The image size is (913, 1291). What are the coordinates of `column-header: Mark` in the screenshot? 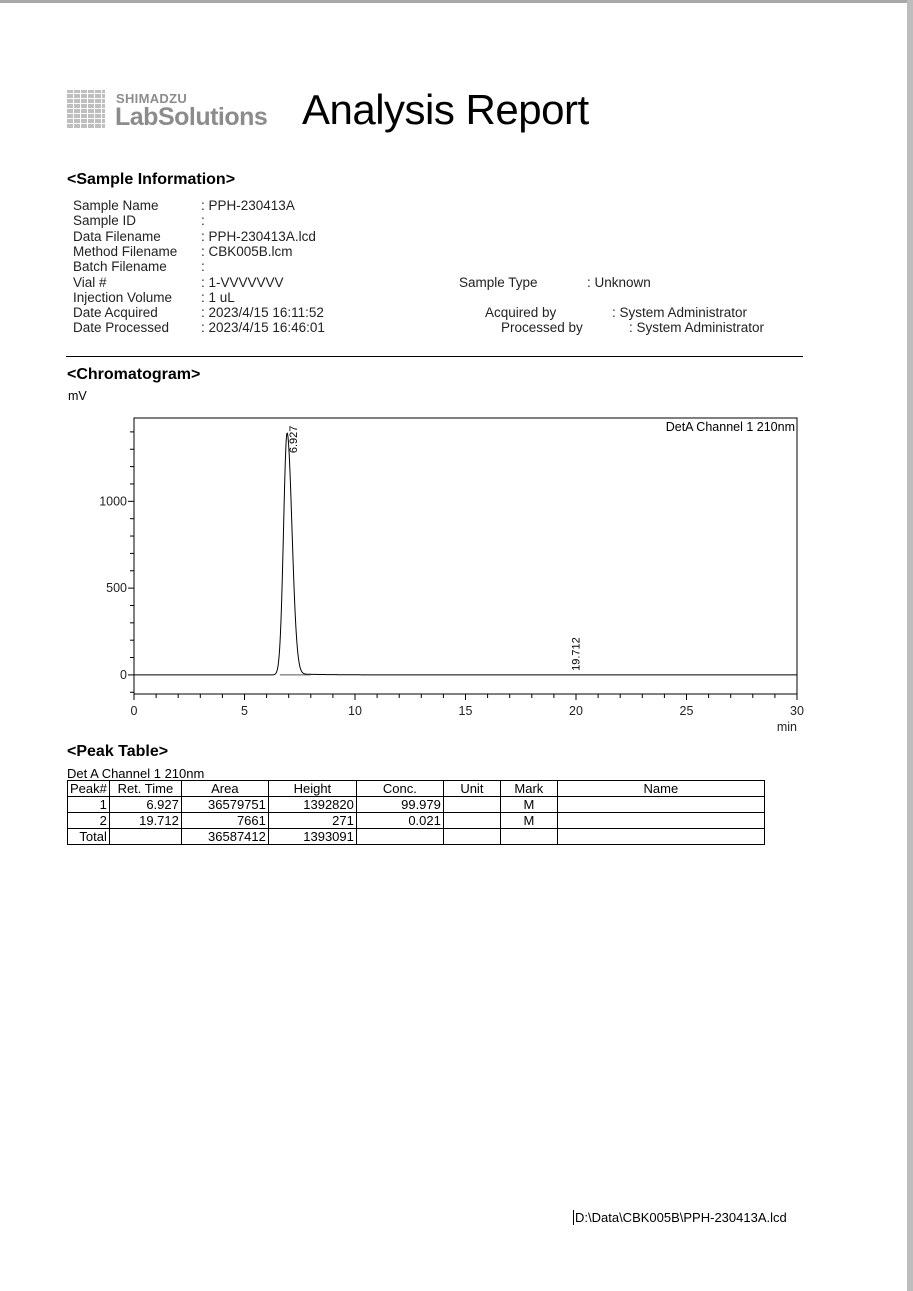 It's located at (528, 788).